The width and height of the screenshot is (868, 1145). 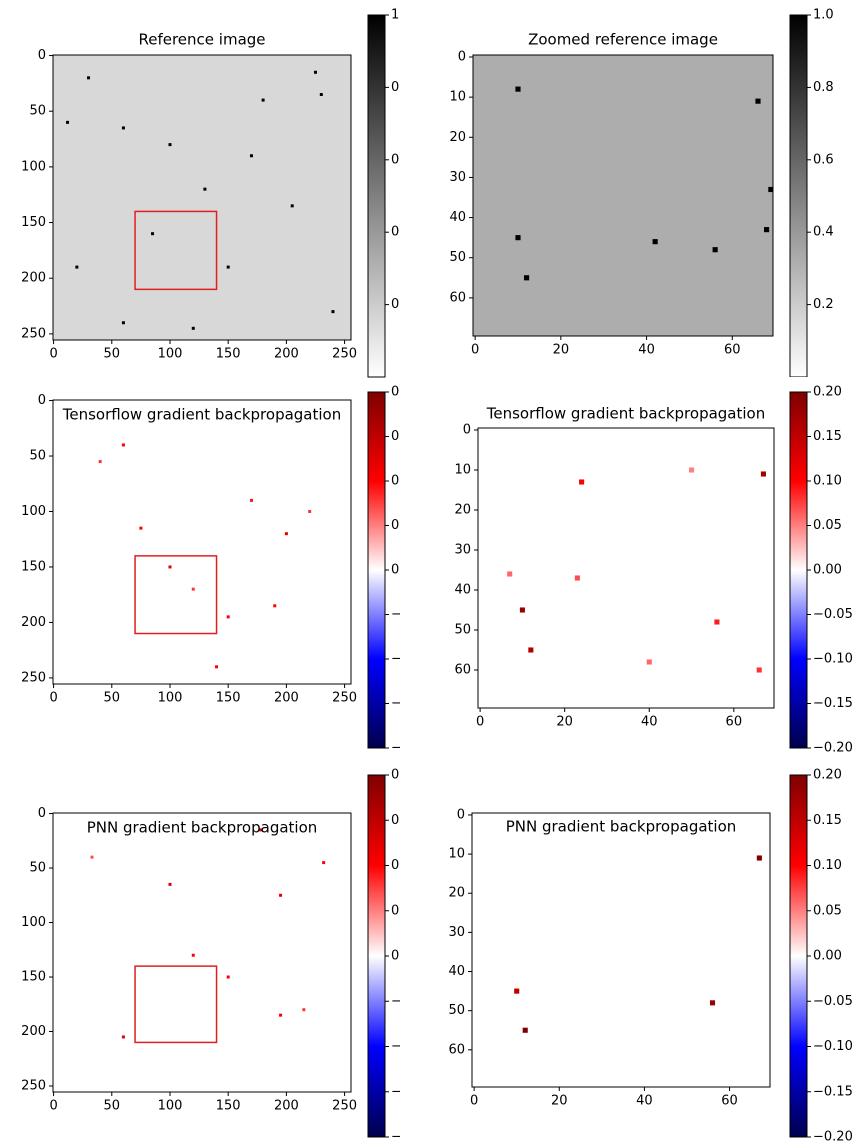 What do you see at coordinates (649, 722) in the screenshot?
I see `x-tick-label: 40` at bounding box center [649, 722].